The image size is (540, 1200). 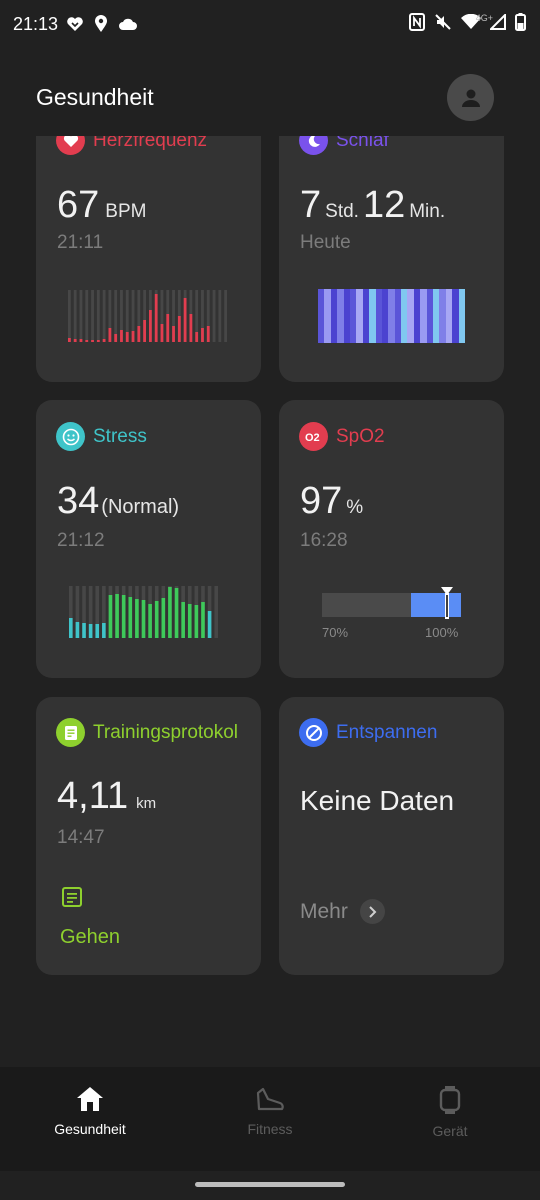 I want to click on o2-icon: O2, so click(x=313, y=436).